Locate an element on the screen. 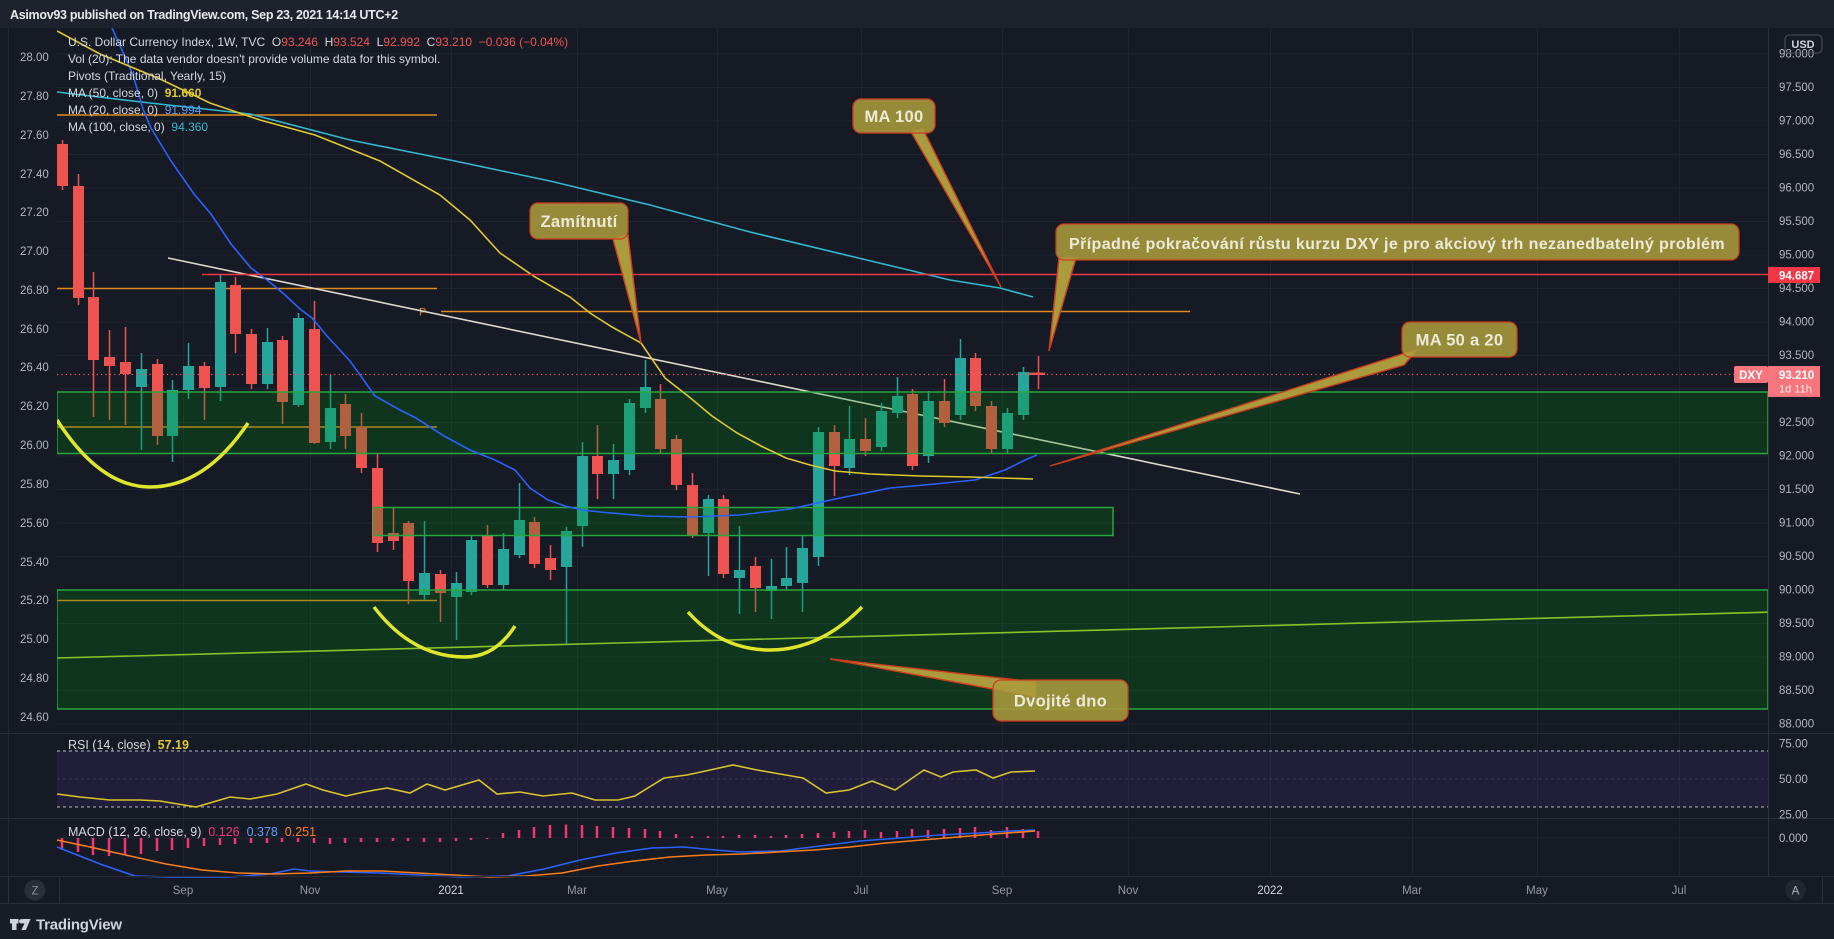 Image resolution: width=1834 pixels, height=939 pixels. svg-text: Z is located at coordinates (34, 892).